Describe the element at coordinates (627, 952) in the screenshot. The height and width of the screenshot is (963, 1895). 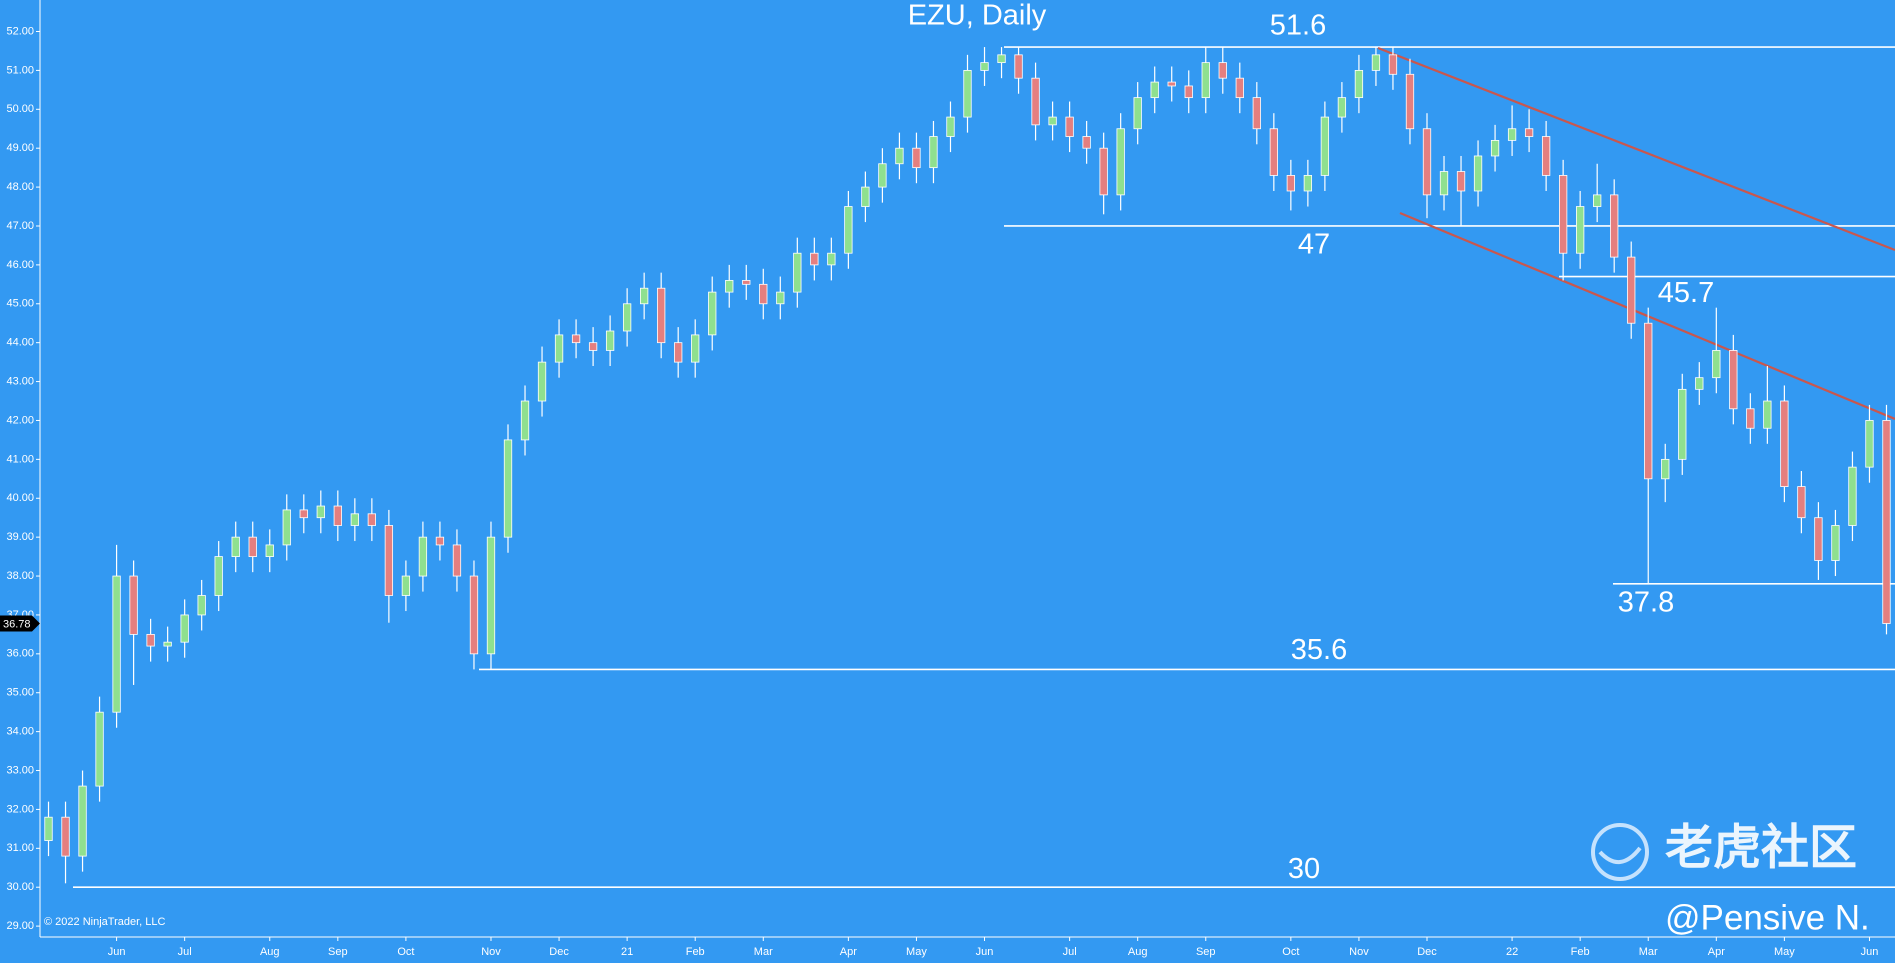
I see `x-tick-label: 21` at that location.